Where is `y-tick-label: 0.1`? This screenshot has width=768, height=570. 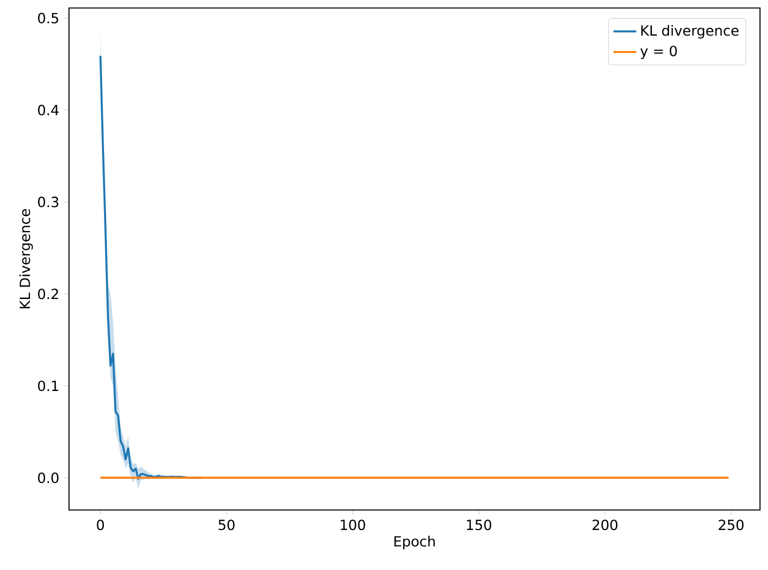
y-tick-label: 0.1 is located at coordinates (48, 386).